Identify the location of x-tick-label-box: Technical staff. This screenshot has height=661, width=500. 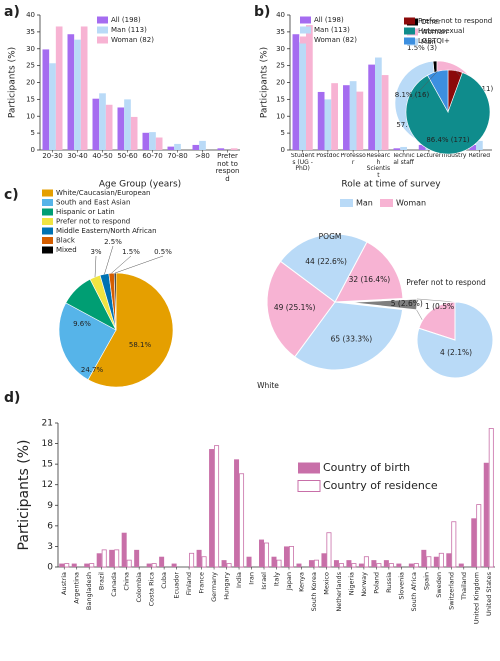
(403, 159).